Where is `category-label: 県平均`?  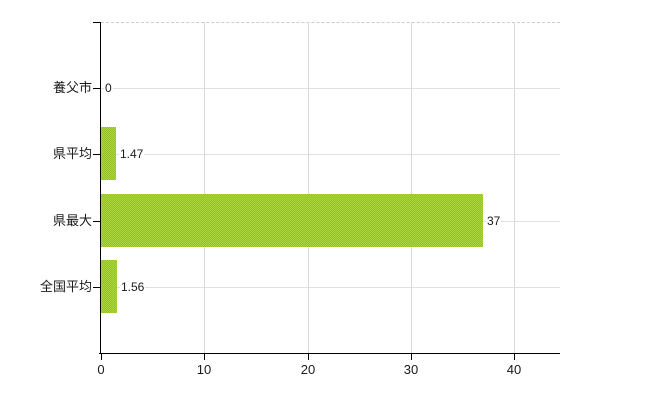
category-label: 県平均 is located at coordinates (72, 153).